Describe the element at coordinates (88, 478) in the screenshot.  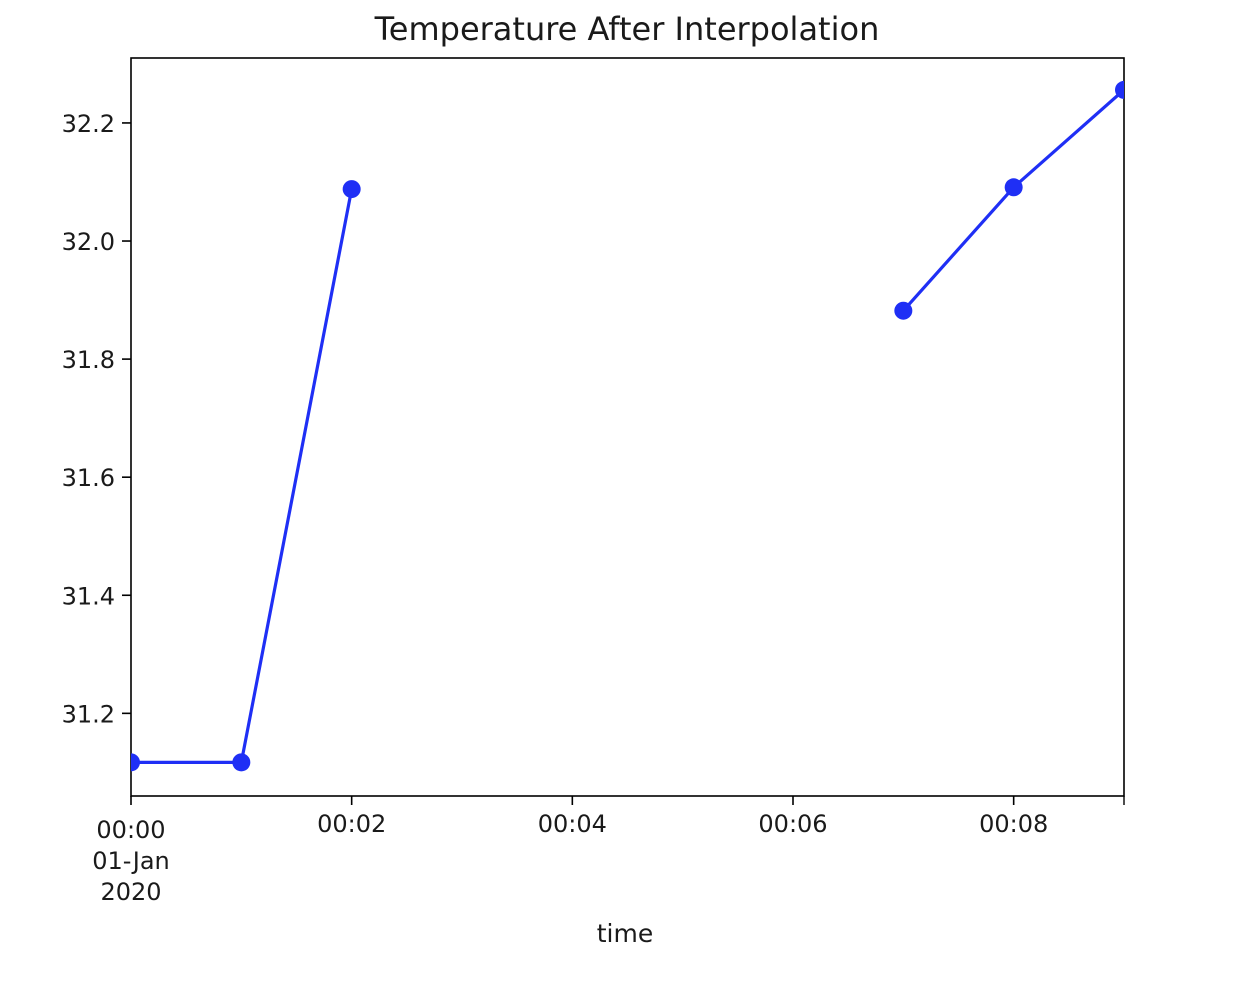
I see `y-tick-label: 31.6` at that location.